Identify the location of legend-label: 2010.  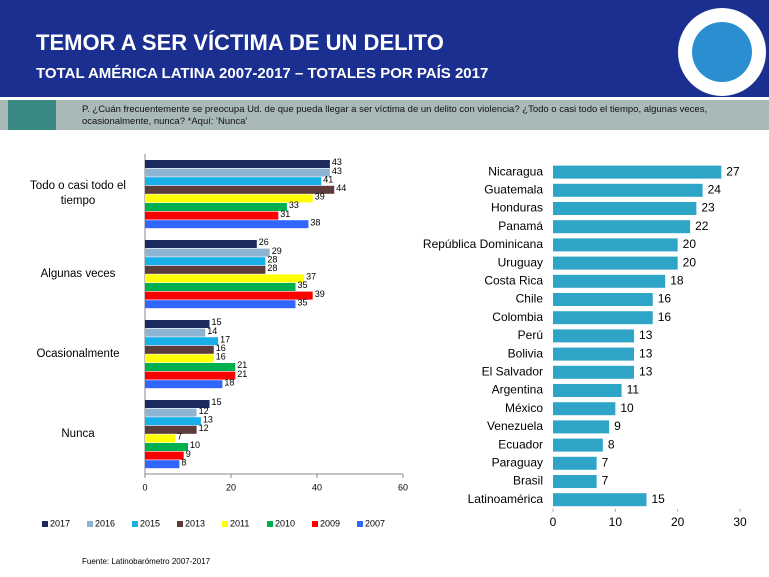
(285, 523).